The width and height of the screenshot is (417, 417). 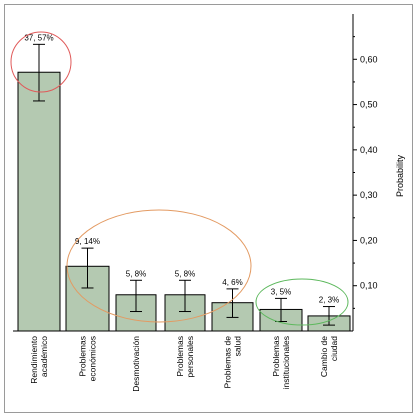 I want to click on highlight-circle-orange, so click(x=159, y=266).